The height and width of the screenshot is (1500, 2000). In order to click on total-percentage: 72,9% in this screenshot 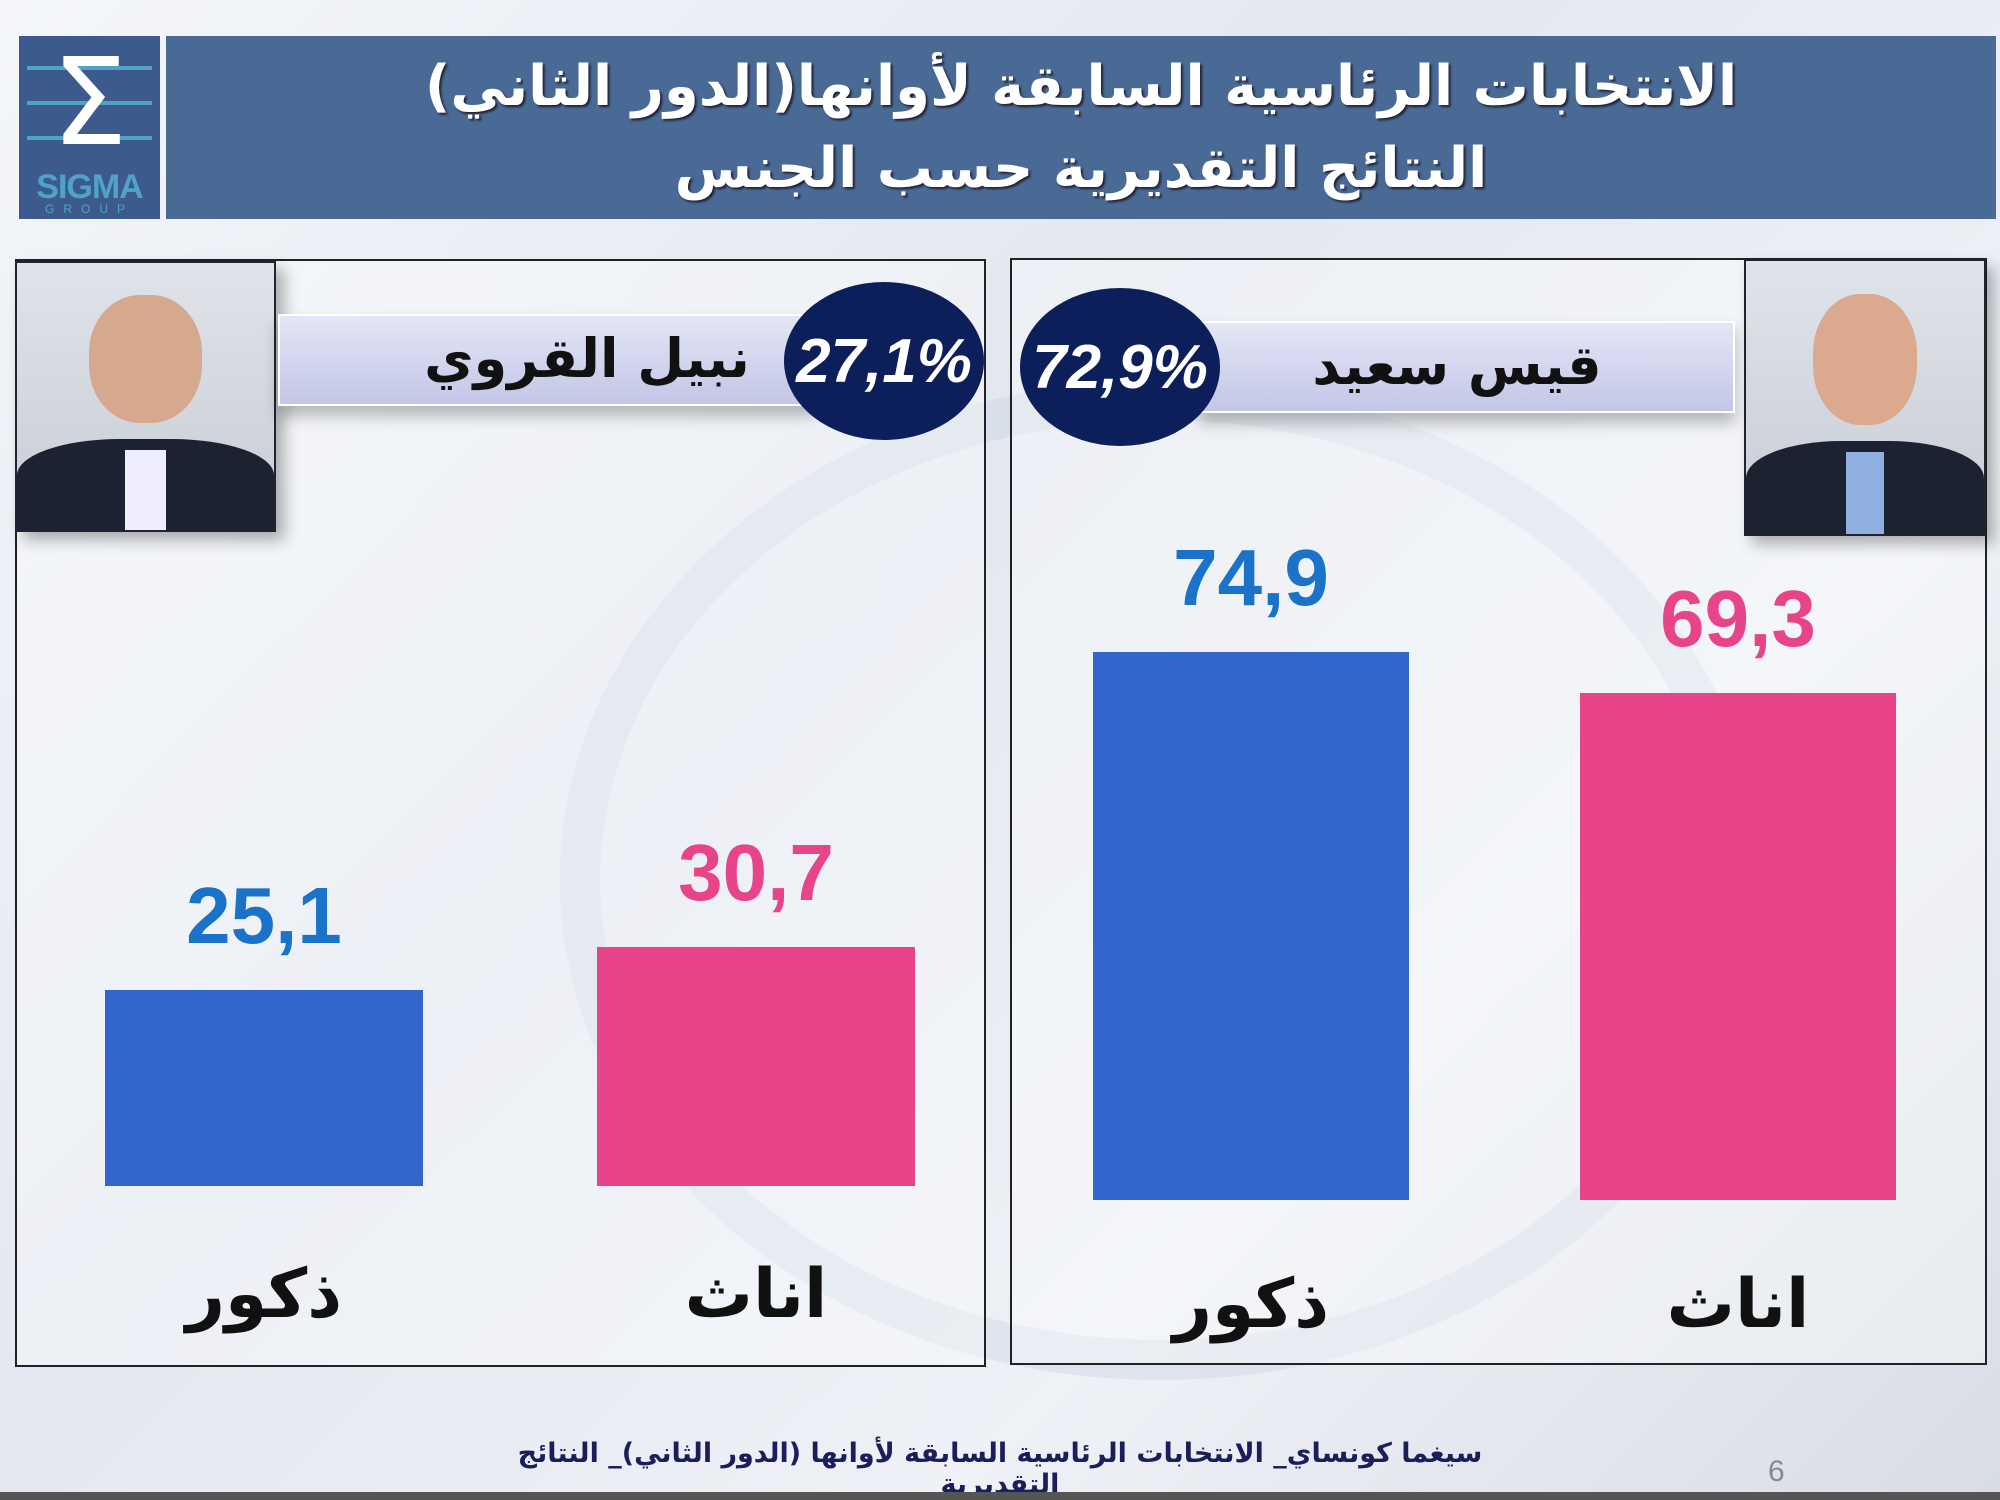, I will do `click(1120, 367)`.